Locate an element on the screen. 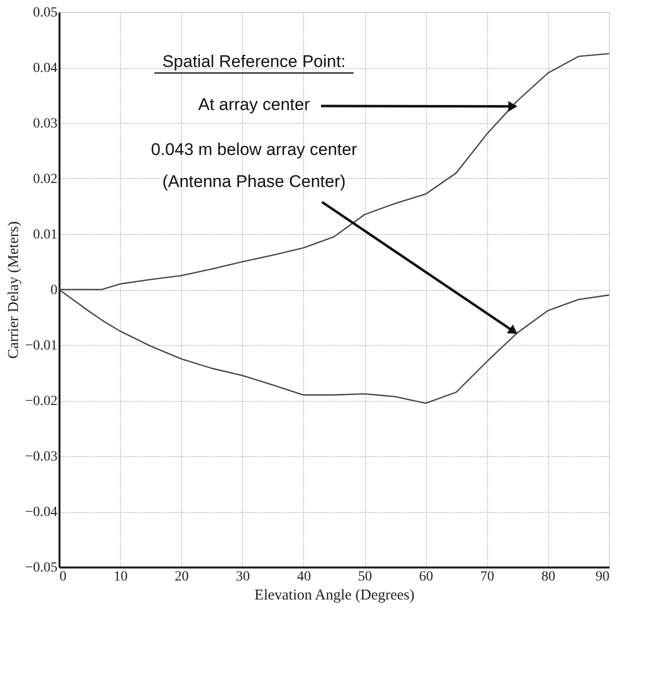 The height and width of the screenshot is (694, 646). annotation: Spatial Reference Point: is located at coordinates (254, 61).